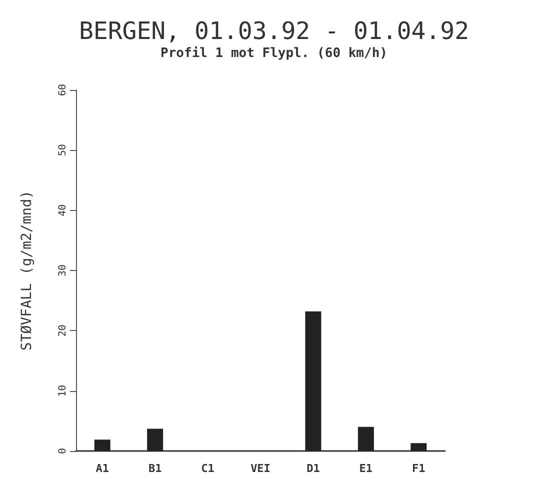 This screenshot has height=490, width=548. What do you see at coordinates (155, 468) in the screenshot?
I see `x-tick-label: B1` at bounding box center [155, 468].